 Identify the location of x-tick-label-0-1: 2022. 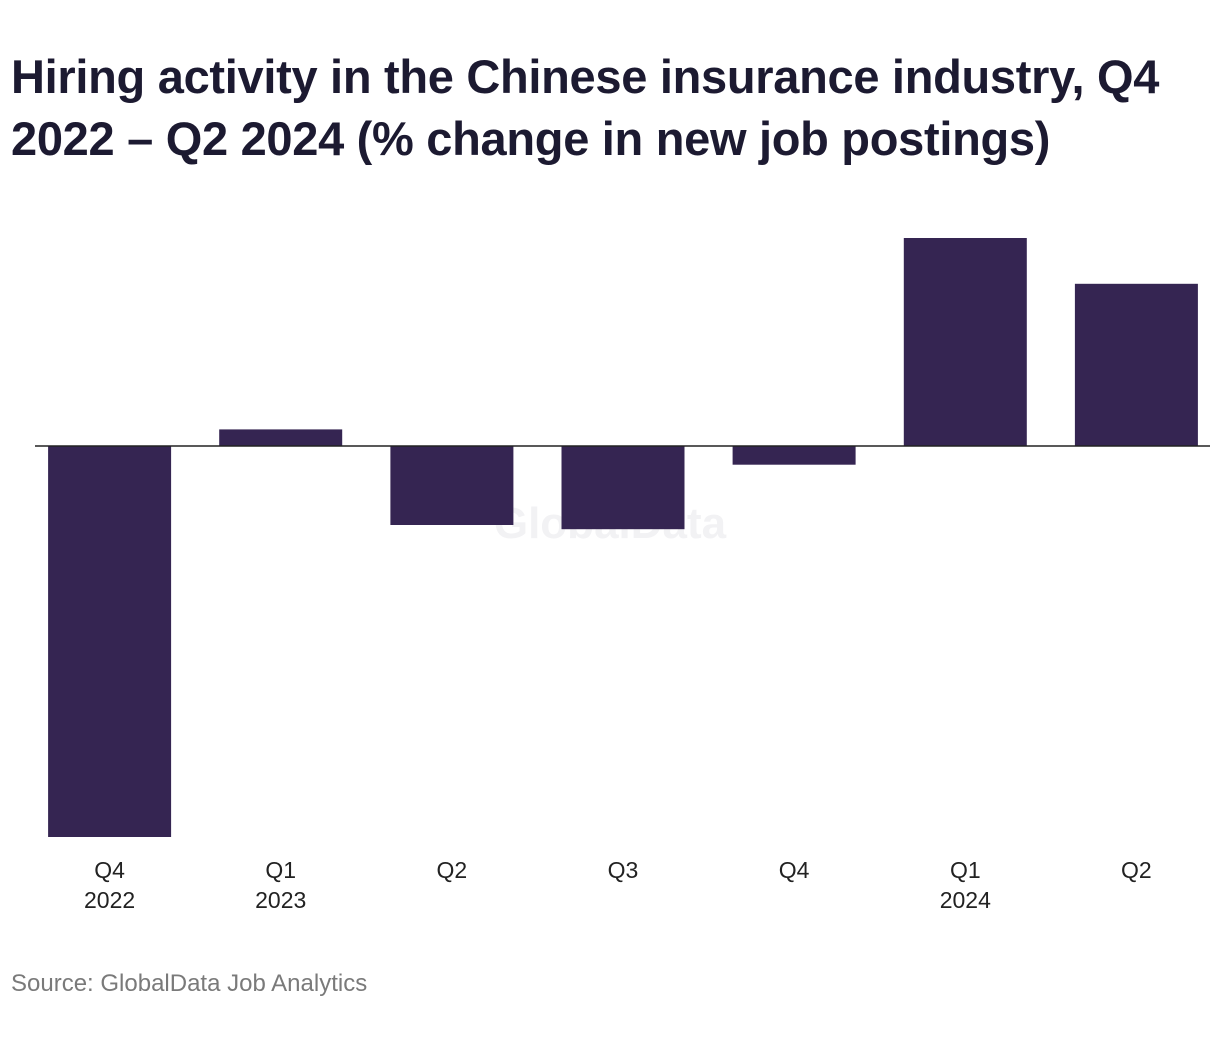
(109, 900).